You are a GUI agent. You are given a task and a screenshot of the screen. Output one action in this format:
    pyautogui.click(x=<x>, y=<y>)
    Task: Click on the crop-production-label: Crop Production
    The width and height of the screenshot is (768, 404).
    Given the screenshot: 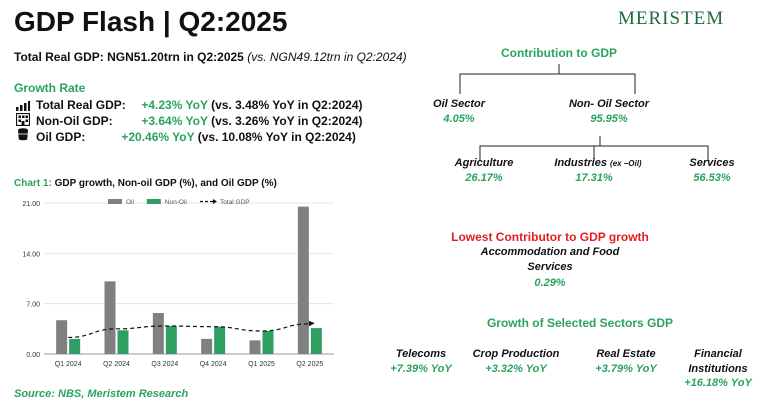 What is the action you would take?
    pyautogui.click(x=516, y=354)
    